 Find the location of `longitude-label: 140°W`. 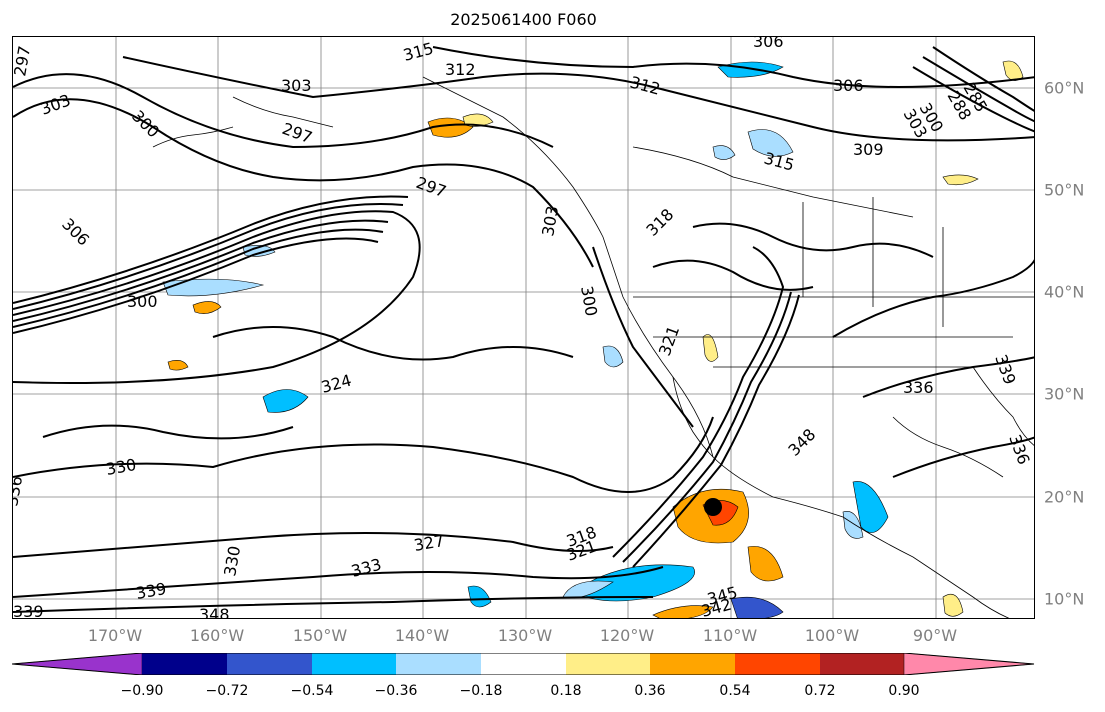

longitude-label: 140°W is located at coordinates (422, 635).